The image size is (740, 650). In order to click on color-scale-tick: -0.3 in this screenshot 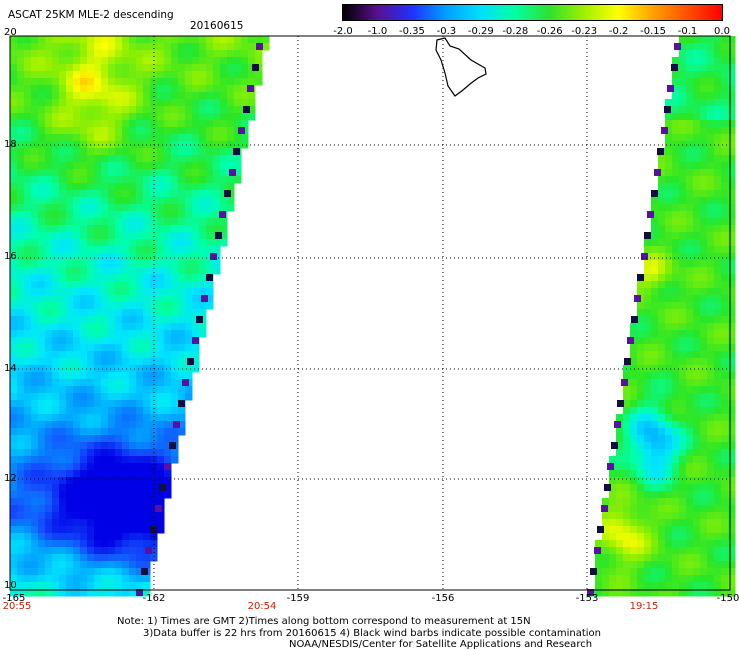, I will do `click(446, 31)`.